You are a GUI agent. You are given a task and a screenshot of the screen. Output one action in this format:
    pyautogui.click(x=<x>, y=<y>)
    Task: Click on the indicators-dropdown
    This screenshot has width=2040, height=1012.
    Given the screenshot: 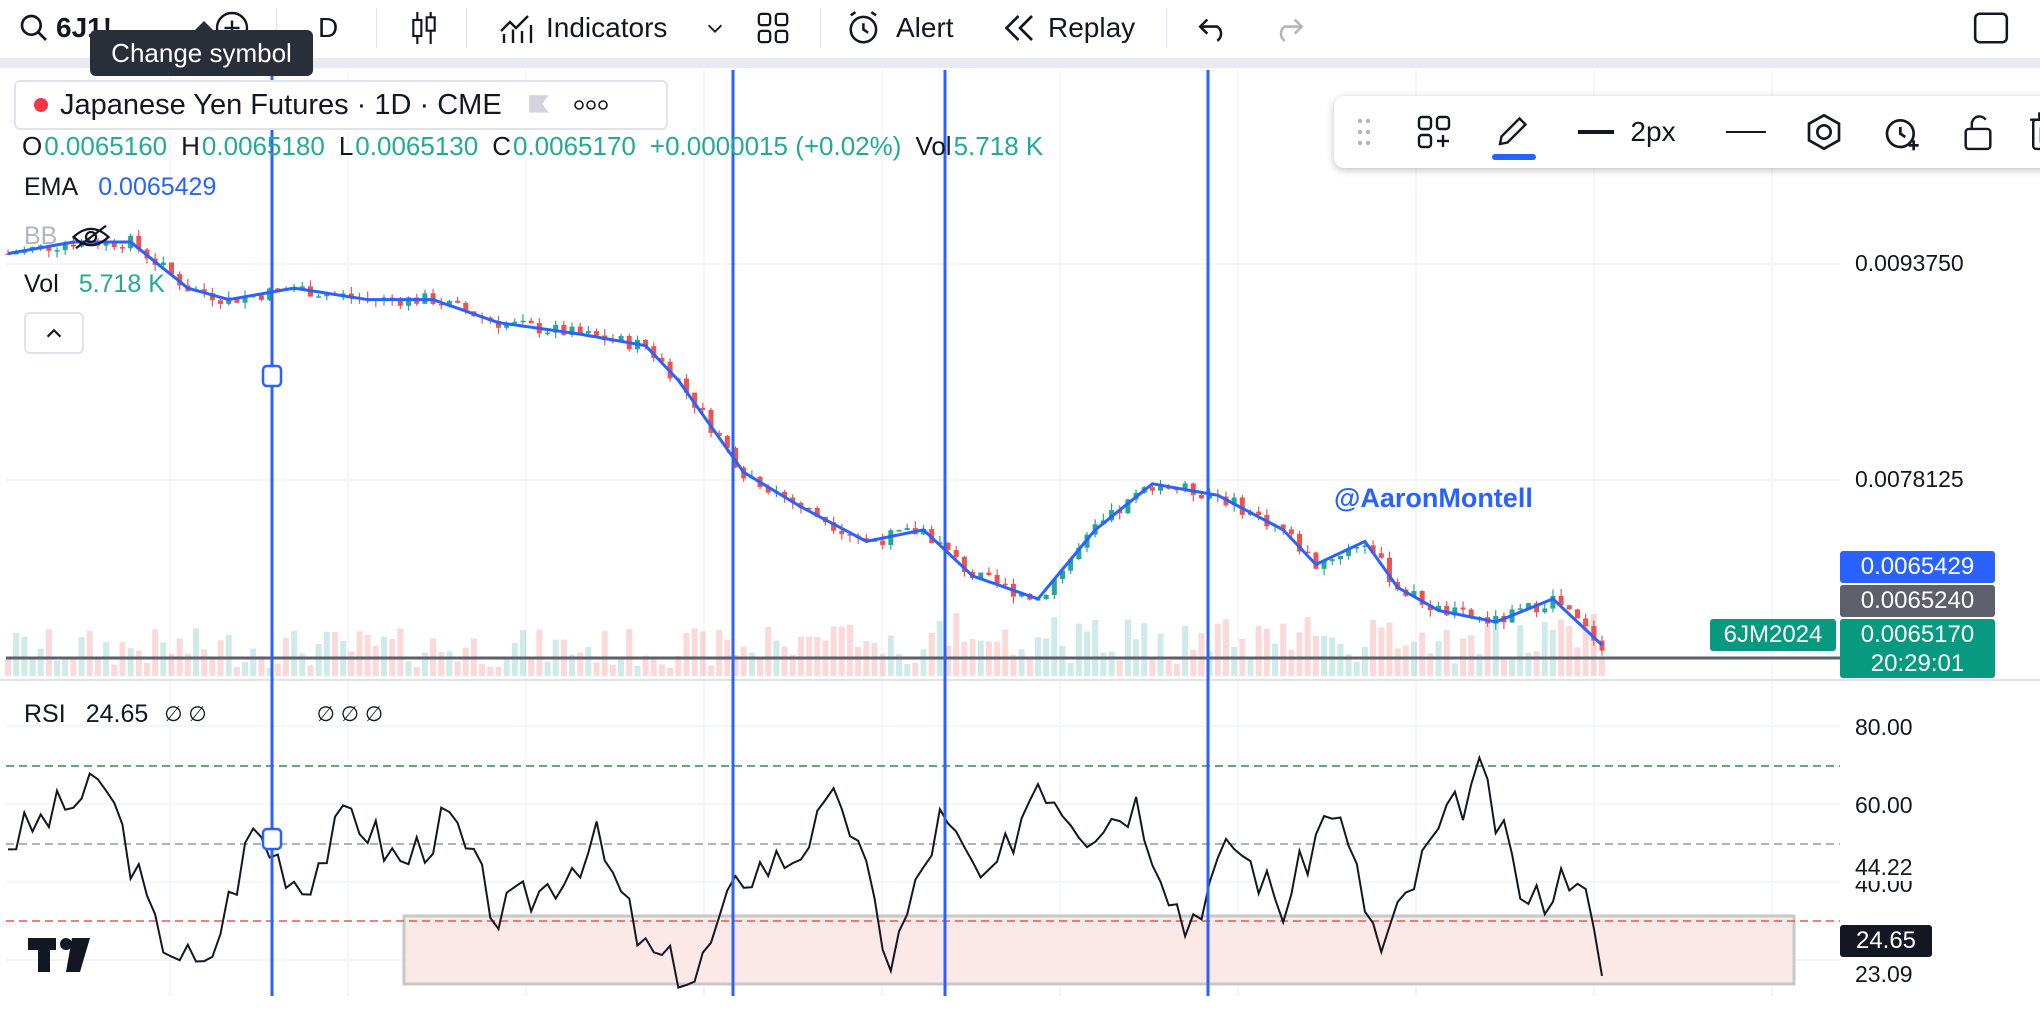 What is the action you would take?
    pyautogui.click(x=715, y=28)
    